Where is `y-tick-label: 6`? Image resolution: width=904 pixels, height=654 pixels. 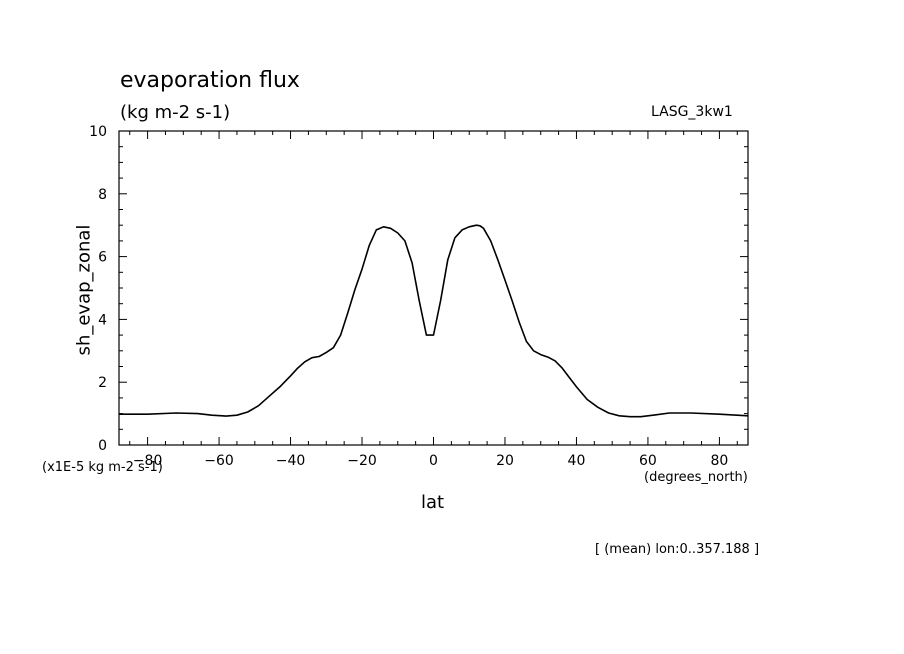
y-tick-label: 6 is located at coordinates (102, 258).